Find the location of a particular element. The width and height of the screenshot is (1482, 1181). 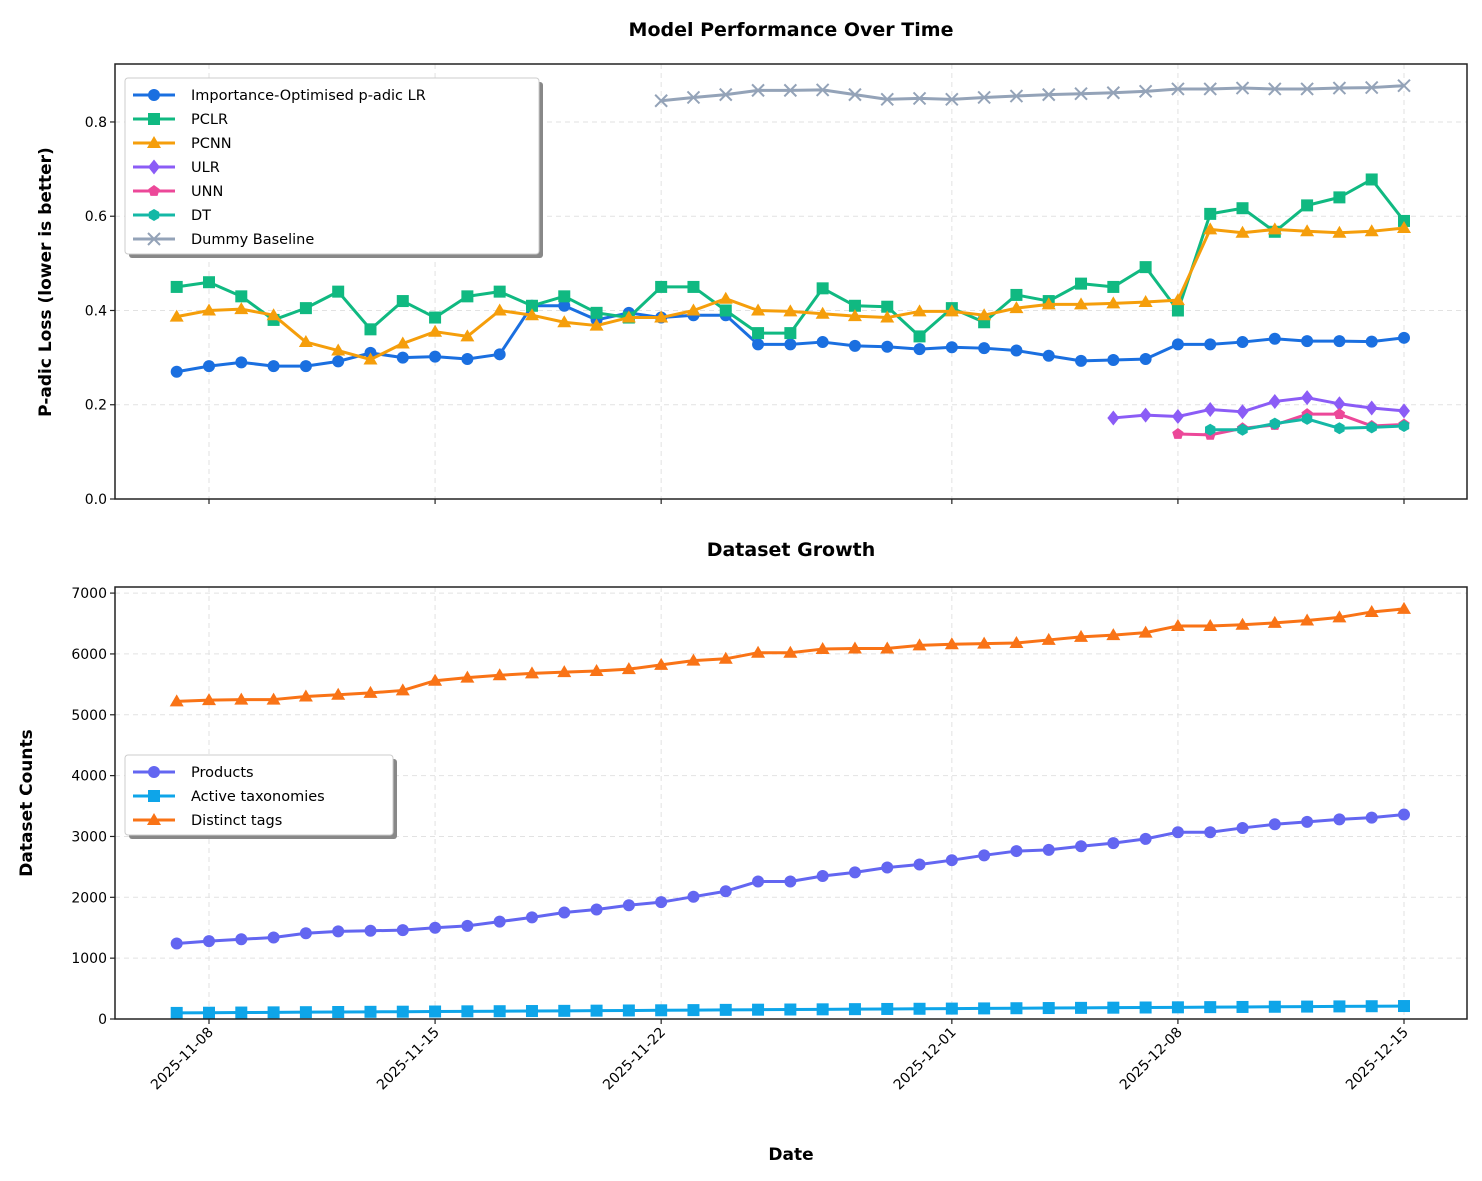

series-line is located at coordinates (1033, 93).